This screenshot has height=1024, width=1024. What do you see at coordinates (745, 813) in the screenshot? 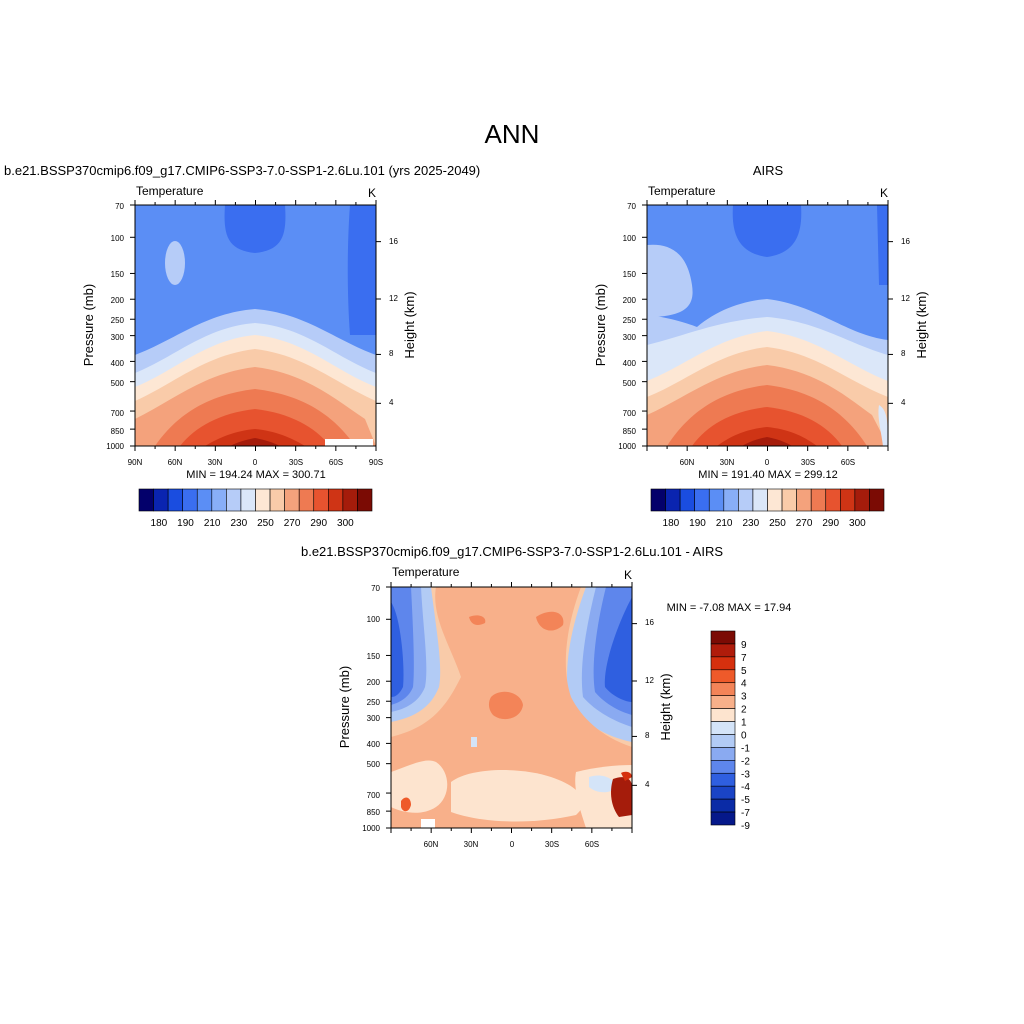
I see `colorbar-label: -7` at bounding box center [745, 813].